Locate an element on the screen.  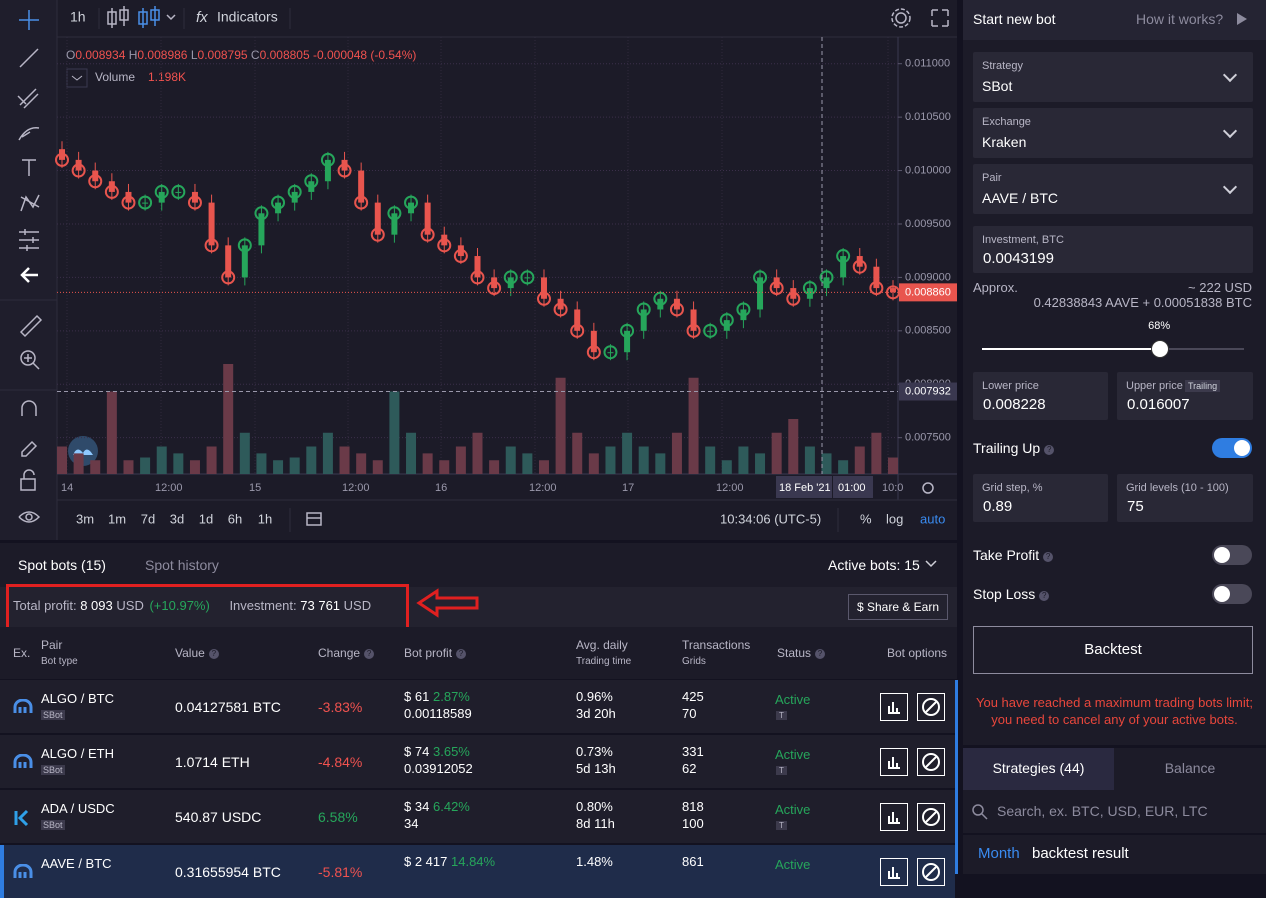
stats-icon is located at coordinates (894, 818).